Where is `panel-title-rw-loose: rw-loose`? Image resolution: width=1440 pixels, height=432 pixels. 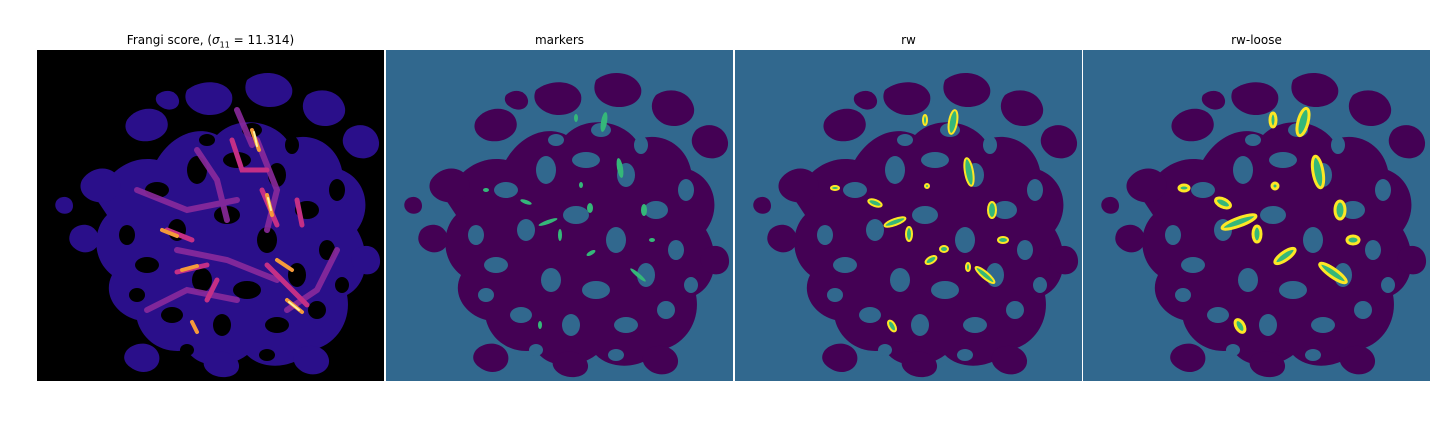
panel-title-rw-loose: rw-loose is located at coordinates (1256, 40).